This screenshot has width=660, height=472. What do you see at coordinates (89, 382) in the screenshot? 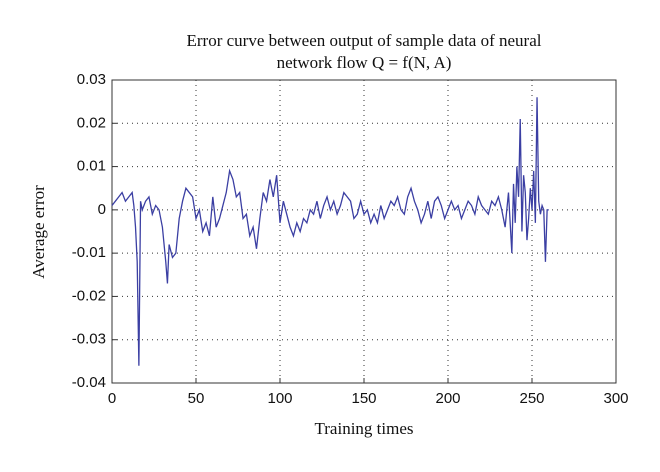
I see `y-tick-label: -0.04` at bounding box center [89, 382].